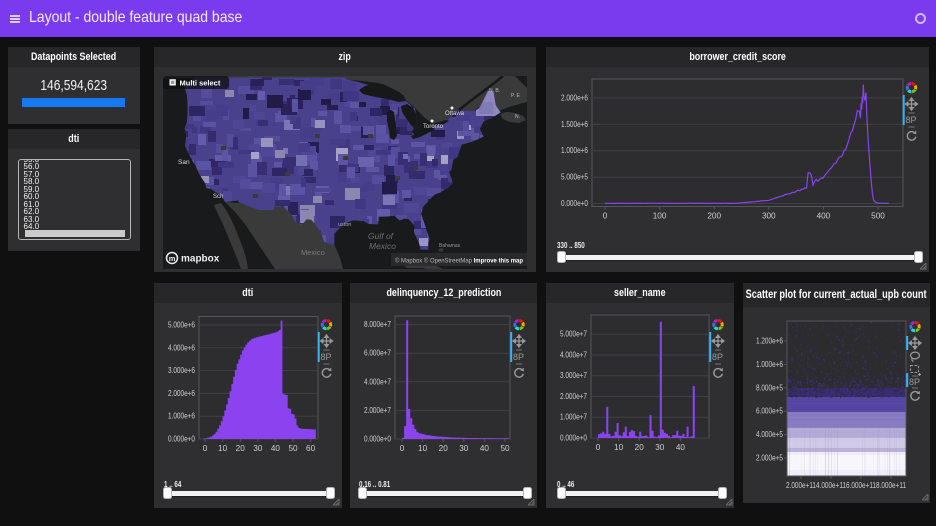 Image resolution: width=936 pixels, height=526 pixels. Describe the element at coordinates (184, 162) in the screenshot. I see `svg-text: San` at that location.